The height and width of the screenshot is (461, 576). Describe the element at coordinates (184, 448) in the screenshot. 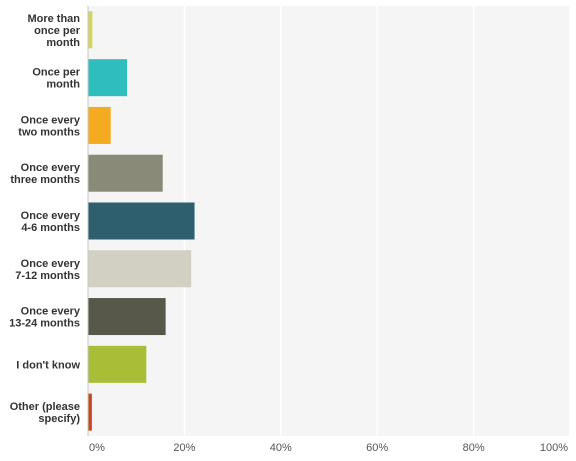

I see `x-tick-label: 20%` at that location.